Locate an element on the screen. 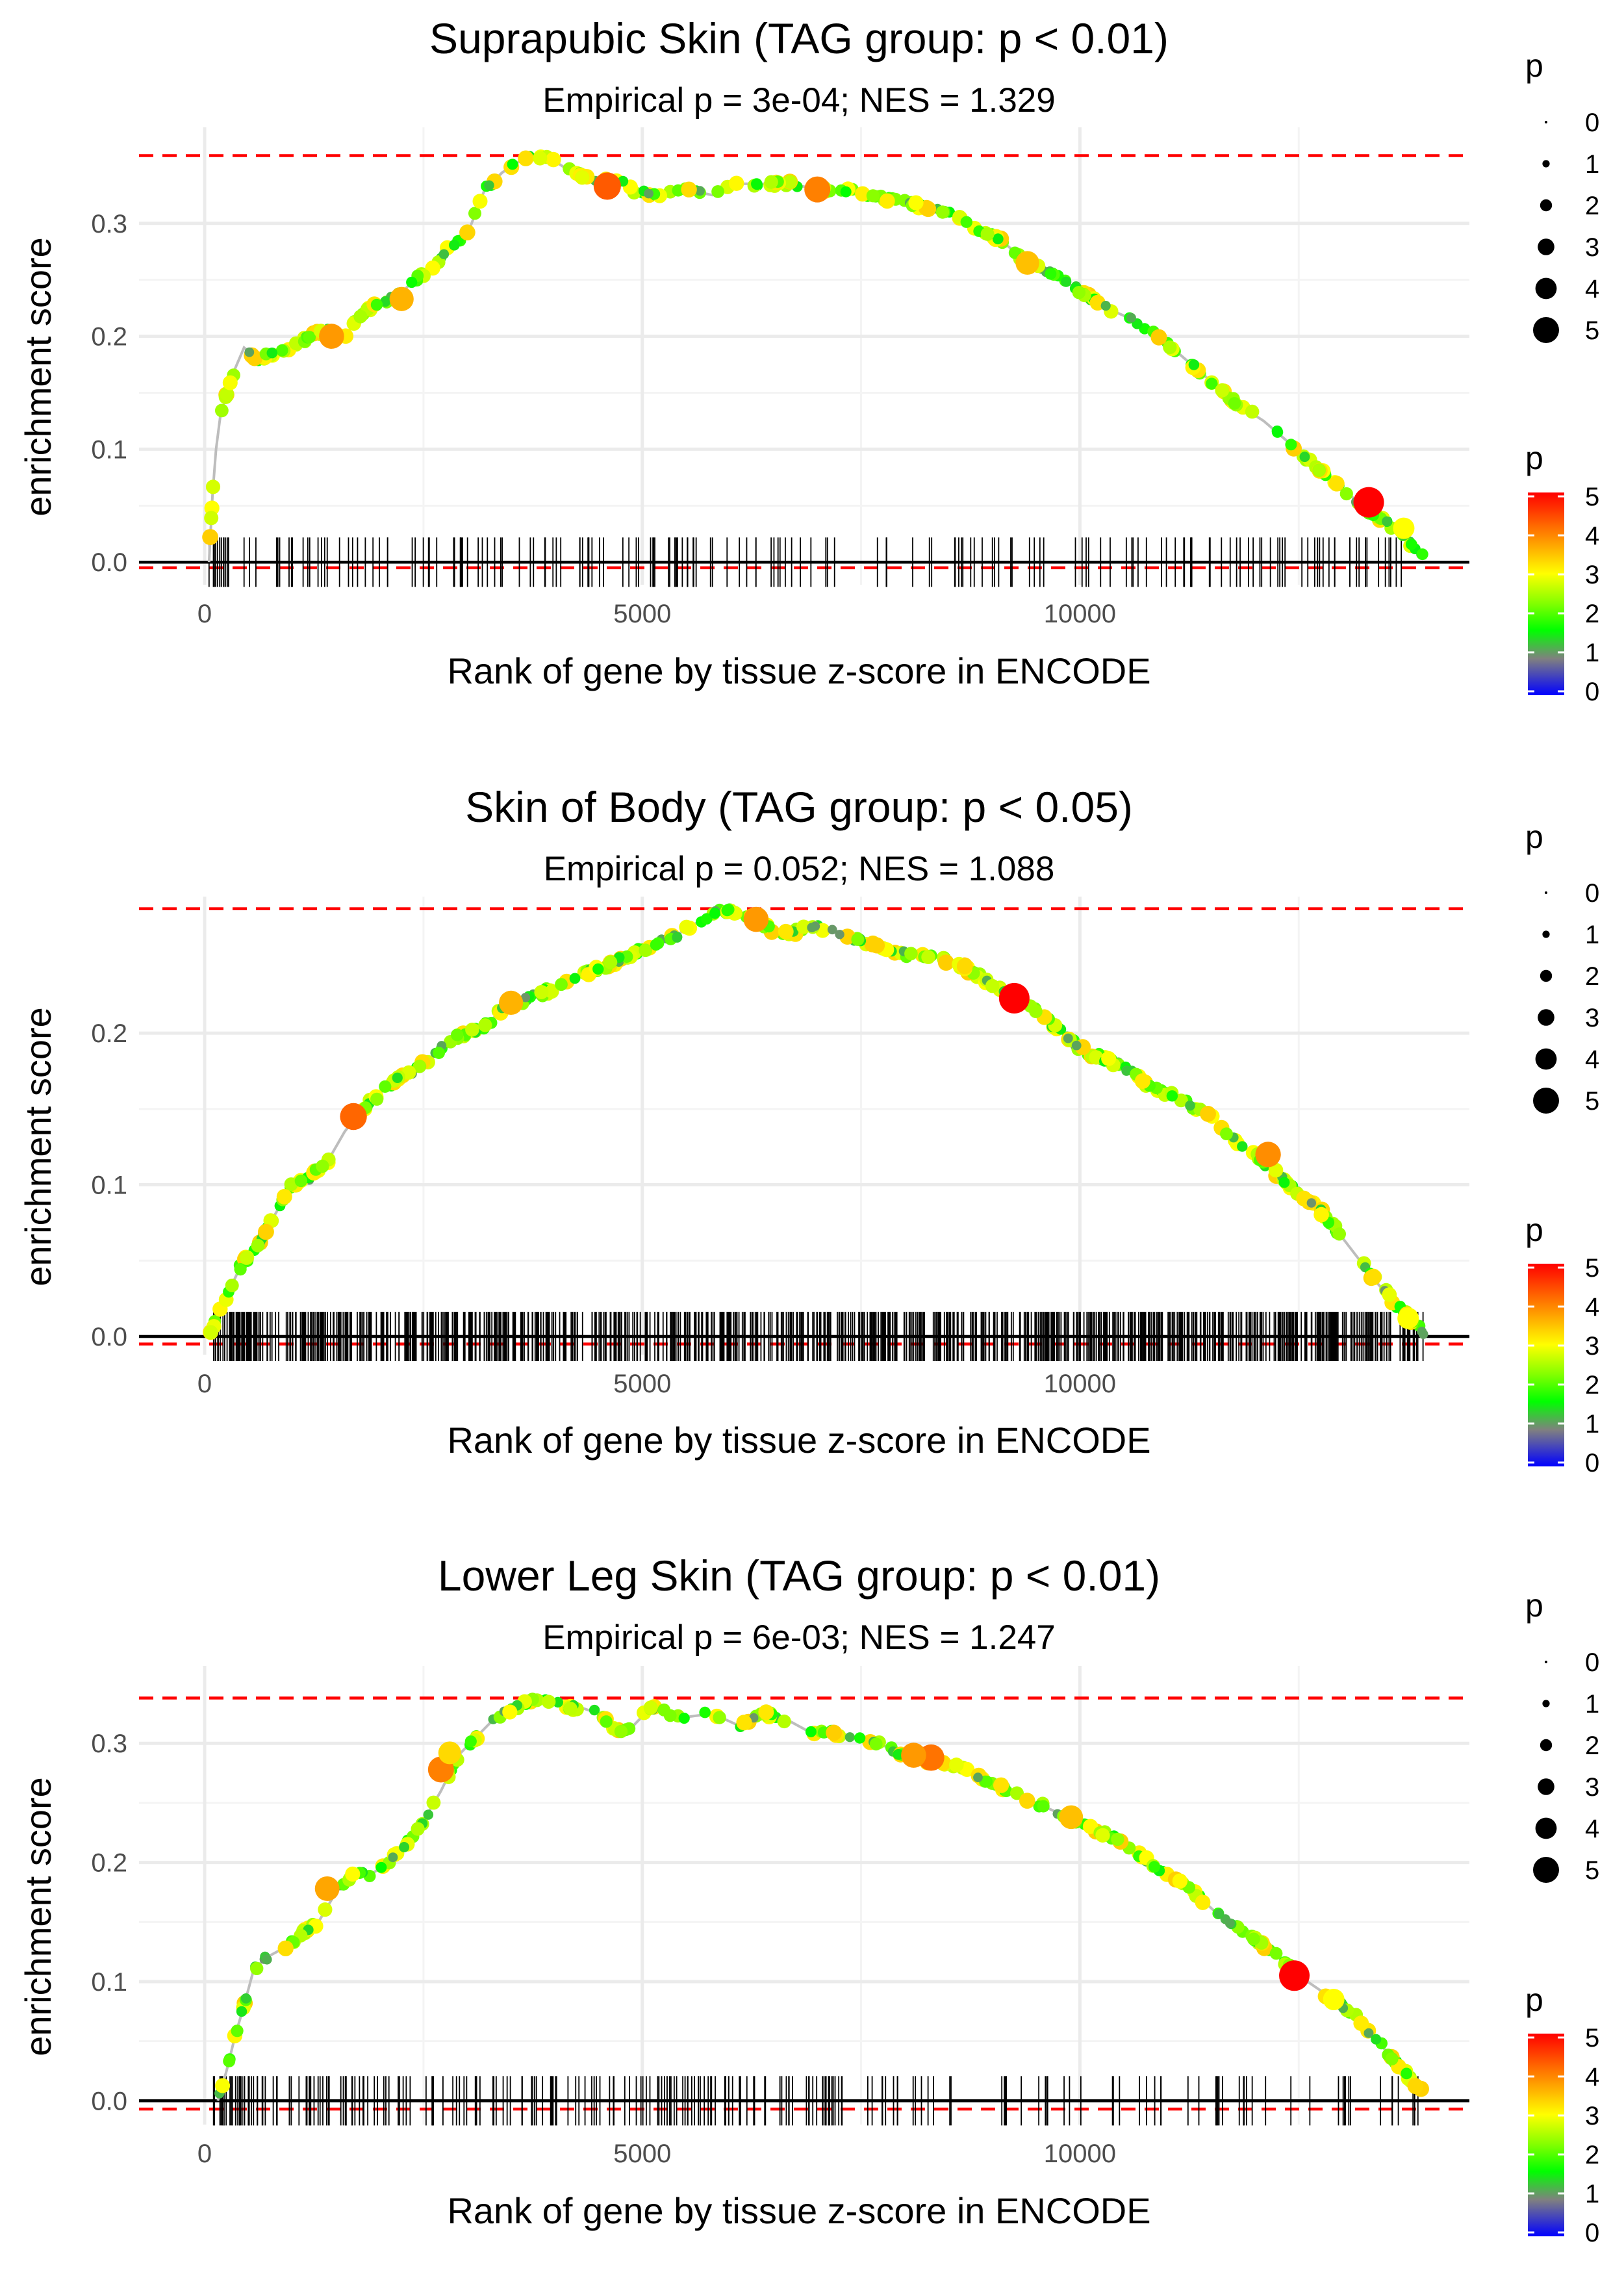 Image resolution: width=1624 pixels, height=2274 pixels. panel-subtitle: Empirical p = 3e-04; NES = 1.329 is located at coordinates (799, 100).